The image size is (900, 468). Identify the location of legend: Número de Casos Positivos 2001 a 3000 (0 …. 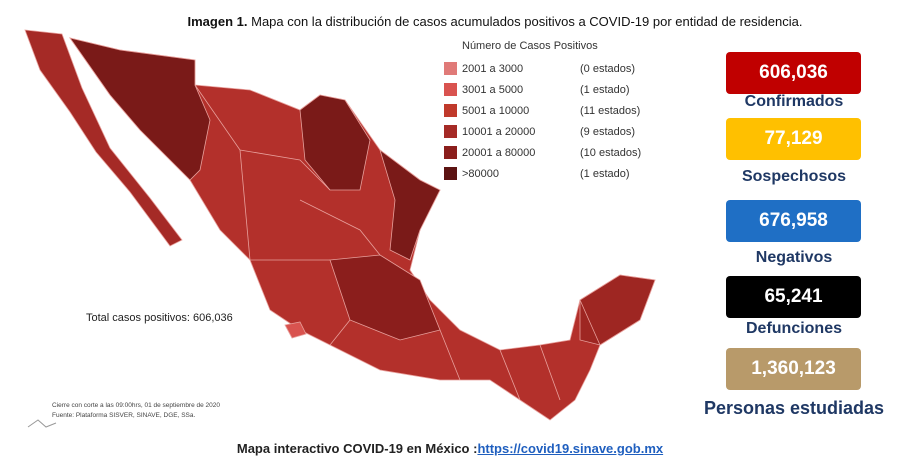
(542, 112).